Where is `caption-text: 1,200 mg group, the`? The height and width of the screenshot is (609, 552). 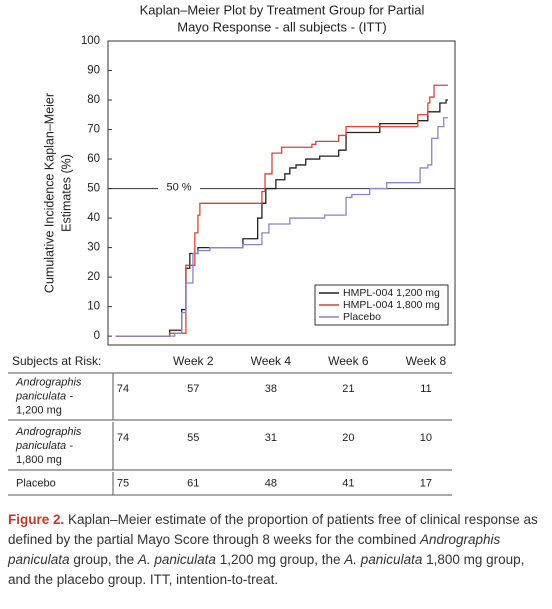 caption-text: 1,200 mg group, the is located at coordinates (280, 559).